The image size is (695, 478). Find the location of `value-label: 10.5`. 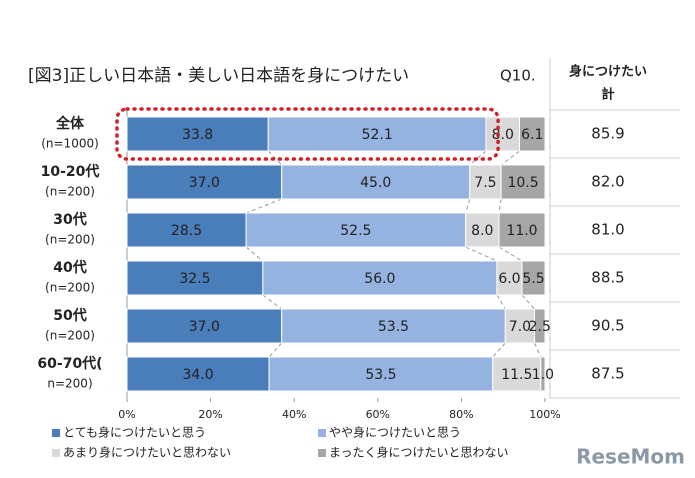

value-label: 10.5 is located at coordinates (522, 183).